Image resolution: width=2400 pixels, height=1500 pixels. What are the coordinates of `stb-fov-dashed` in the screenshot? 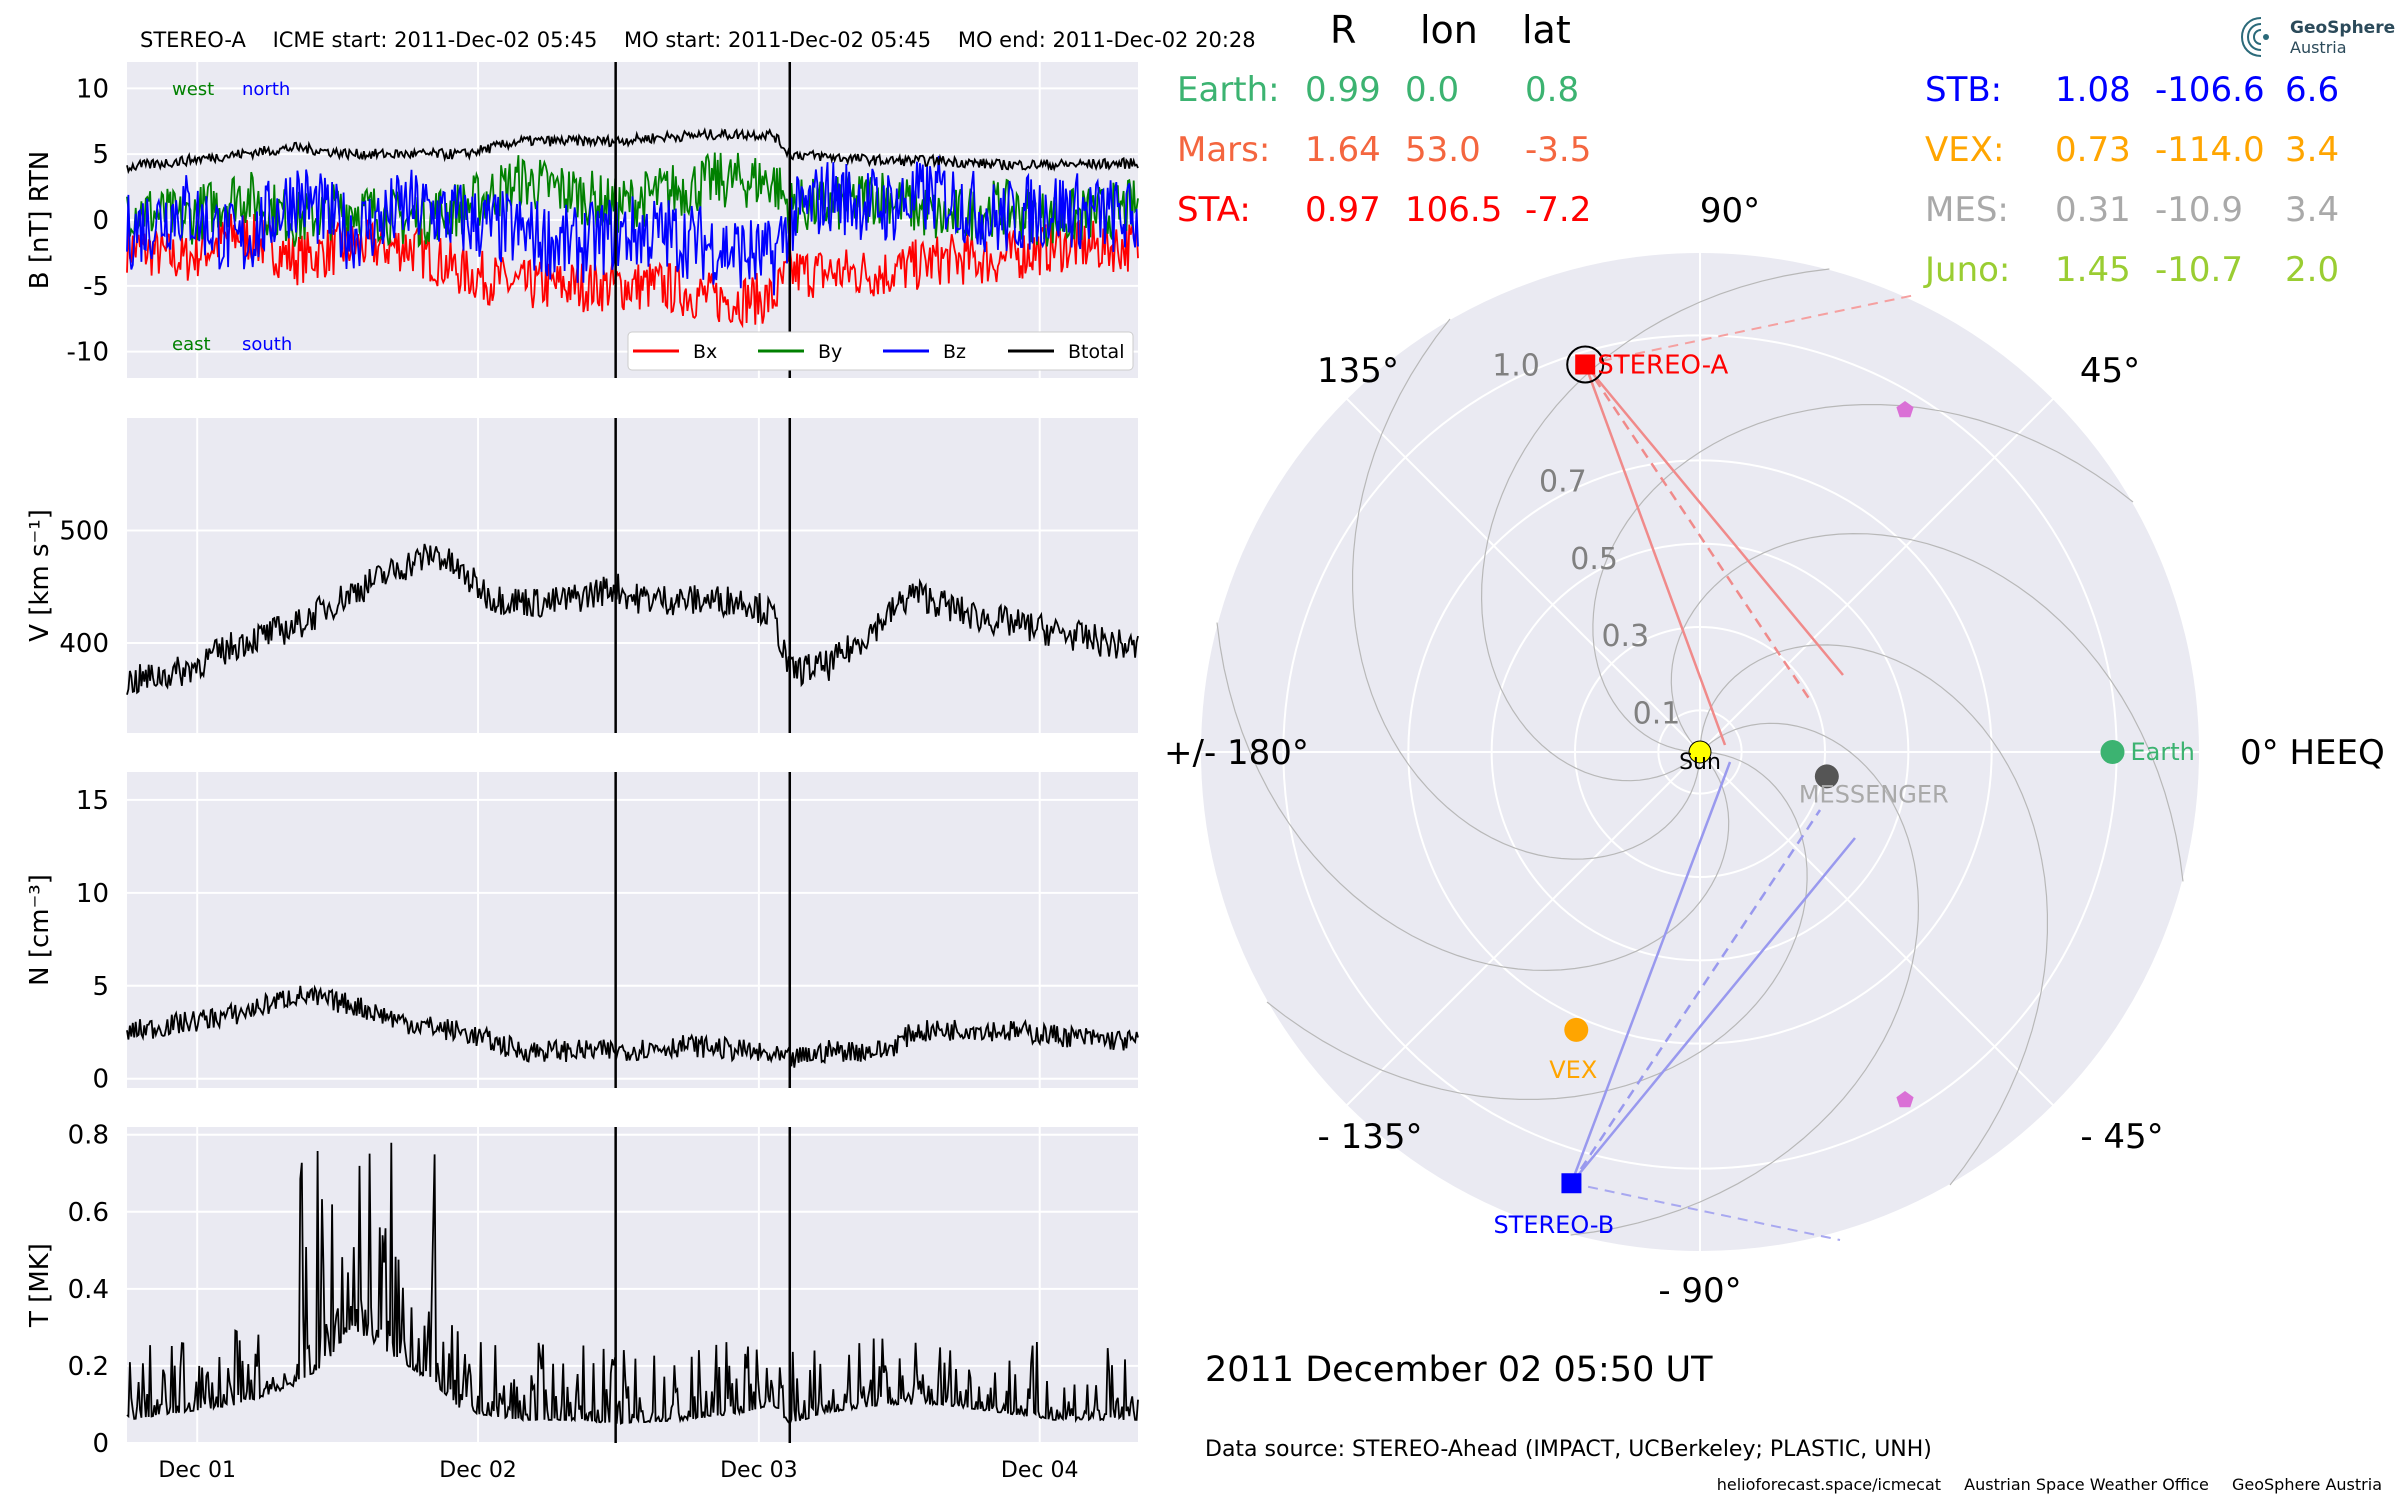 It's located at (1696, 996).